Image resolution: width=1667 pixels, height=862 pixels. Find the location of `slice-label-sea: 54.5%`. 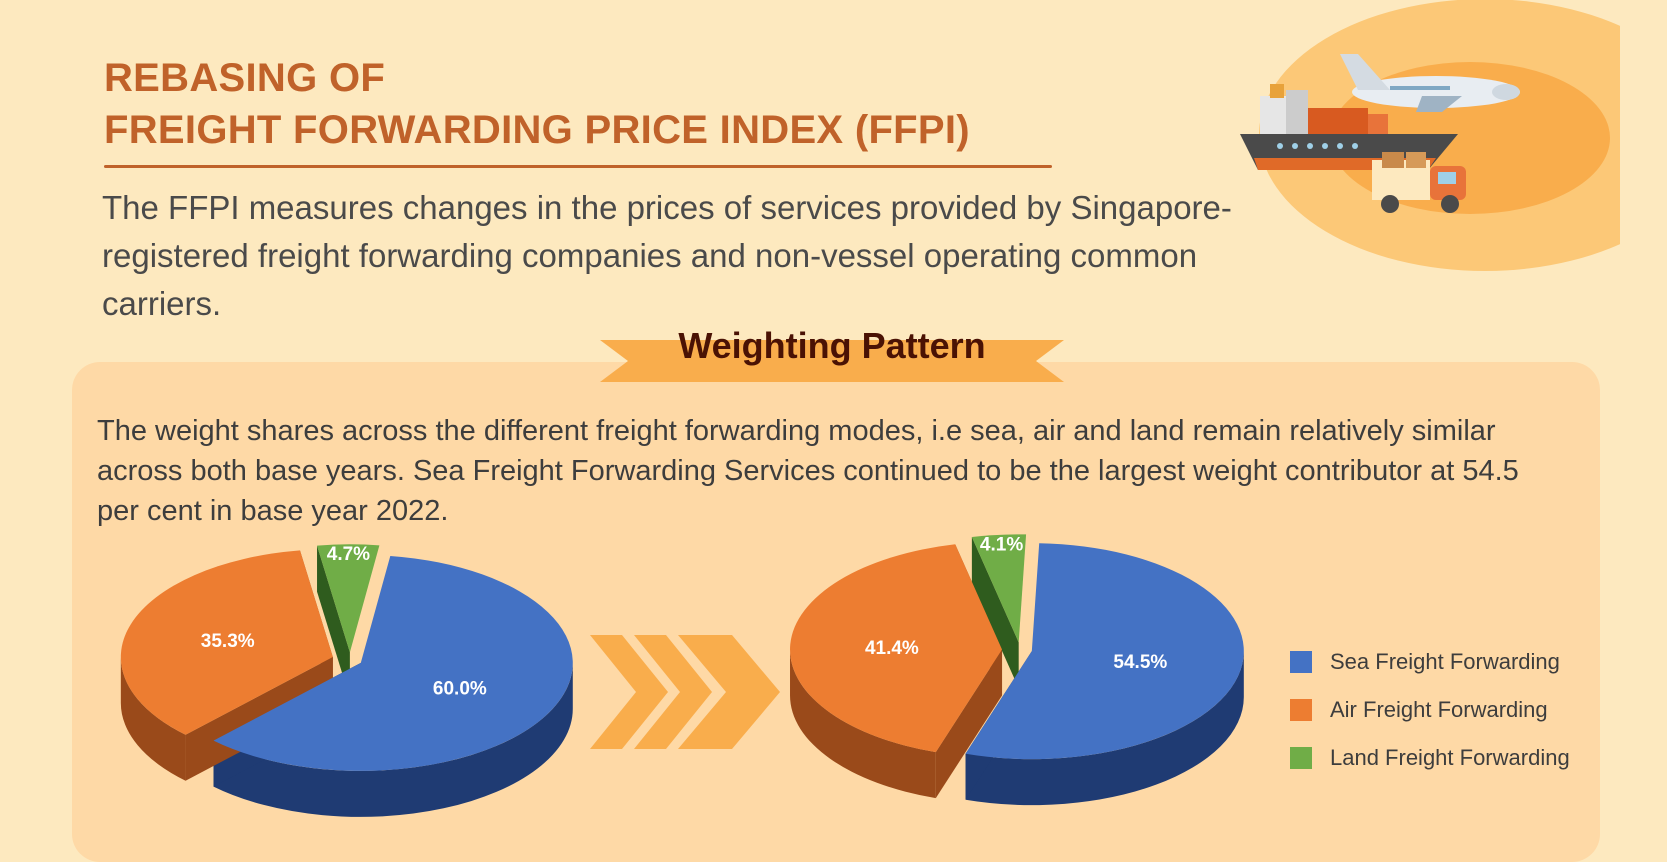

slice-label-sea: 54.5% is located at coordinates (1140, 662).